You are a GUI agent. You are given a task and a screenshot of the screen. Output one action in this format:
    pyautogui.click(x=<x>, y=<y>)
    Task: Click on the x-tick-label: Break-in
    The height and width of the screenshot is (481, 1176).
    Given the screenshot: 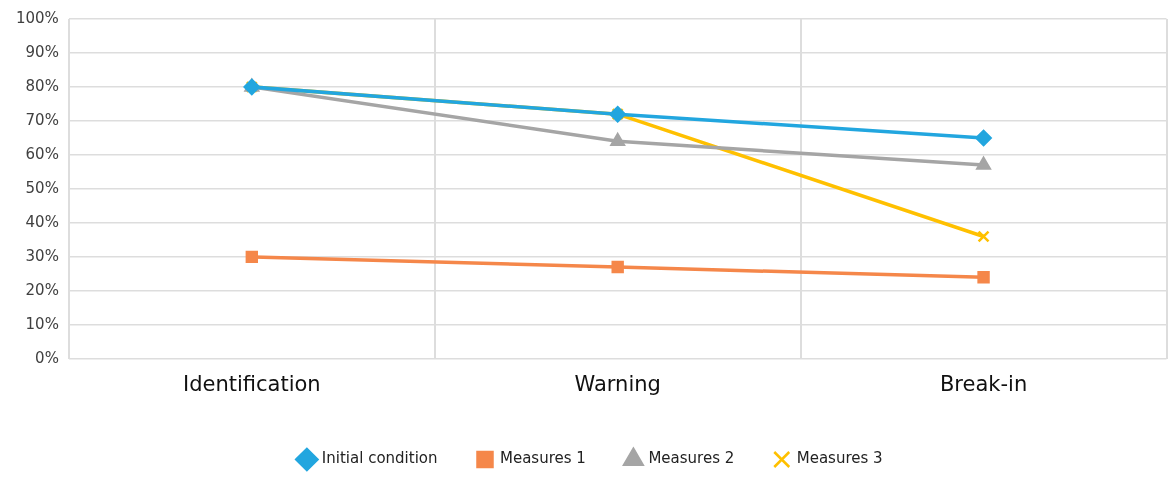 What is the action you would take?
    pyautogui.click(x=983, y=383)
    